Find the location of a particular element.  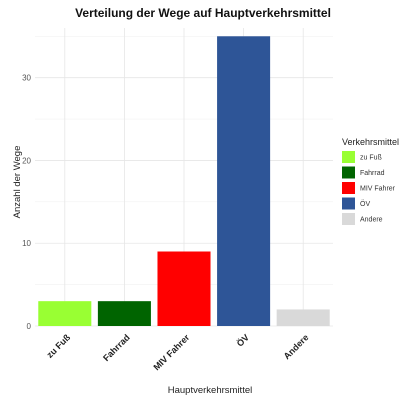

legend-label: Fahrrad is located at coordinates (372, 173).